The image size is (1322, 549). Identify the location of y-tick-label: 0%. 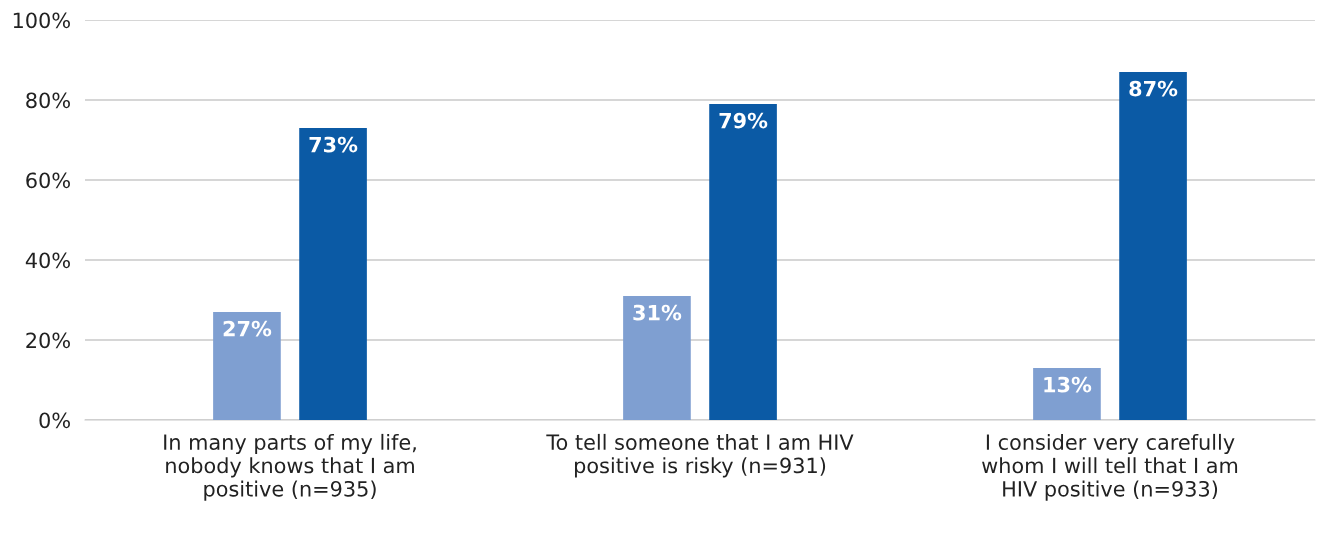
(54, 420).